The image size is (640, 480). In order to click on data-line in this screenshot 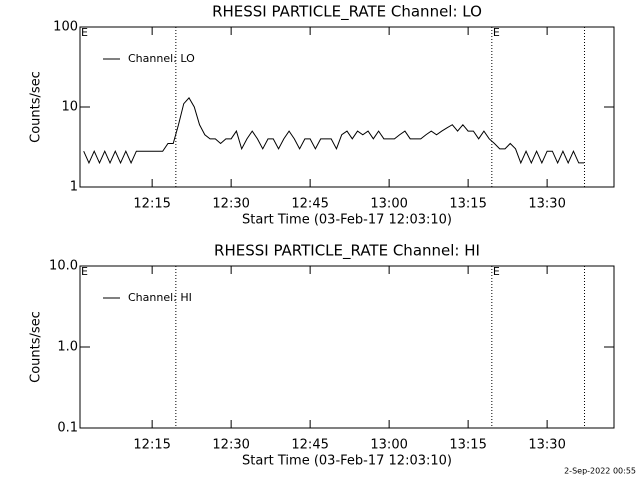, I will do `click(333, 131)`.